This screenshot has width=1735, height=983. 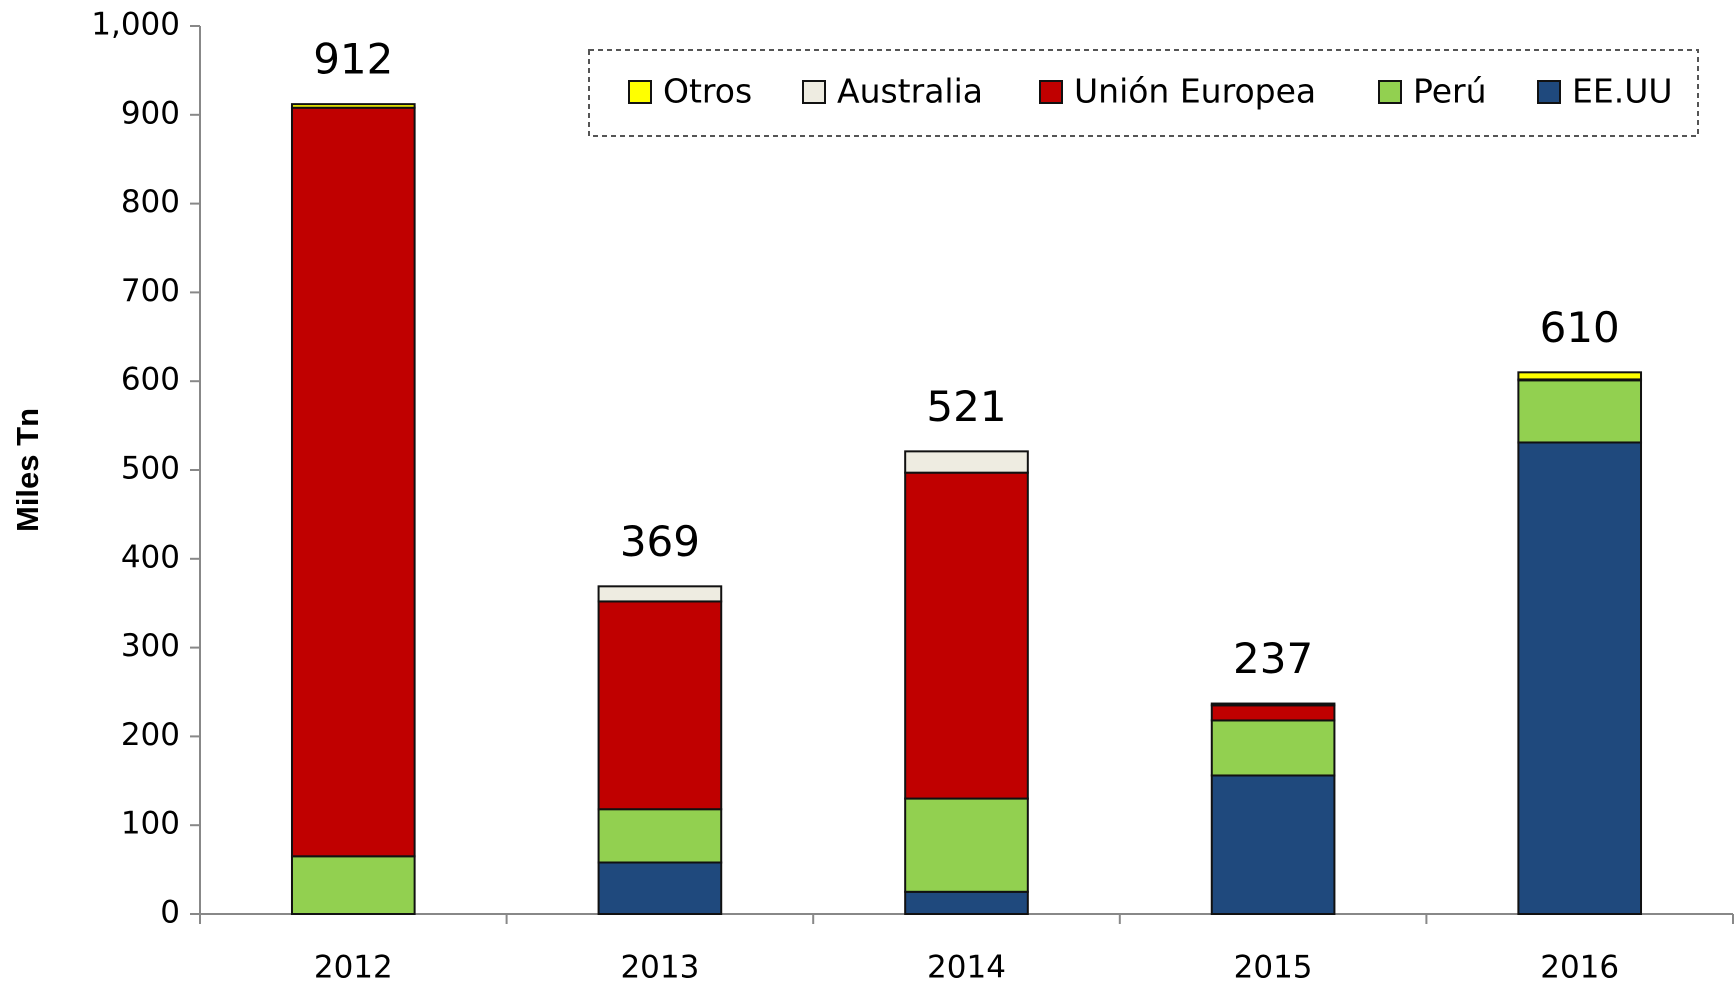 What do you see at coordinates (966, 966) in the screenshot?
I see `x-tick-label: 2014` at bounding box center [966, 966].